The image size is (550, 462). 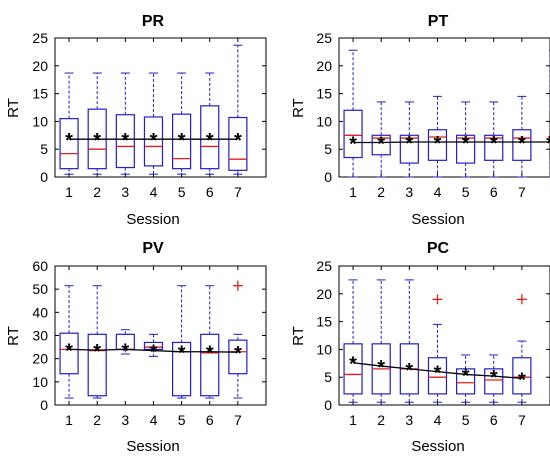 What do you see at coordinates (153, 248) in the screenshot?
I see `panel-title: PV` at bounding box center [153, 248].